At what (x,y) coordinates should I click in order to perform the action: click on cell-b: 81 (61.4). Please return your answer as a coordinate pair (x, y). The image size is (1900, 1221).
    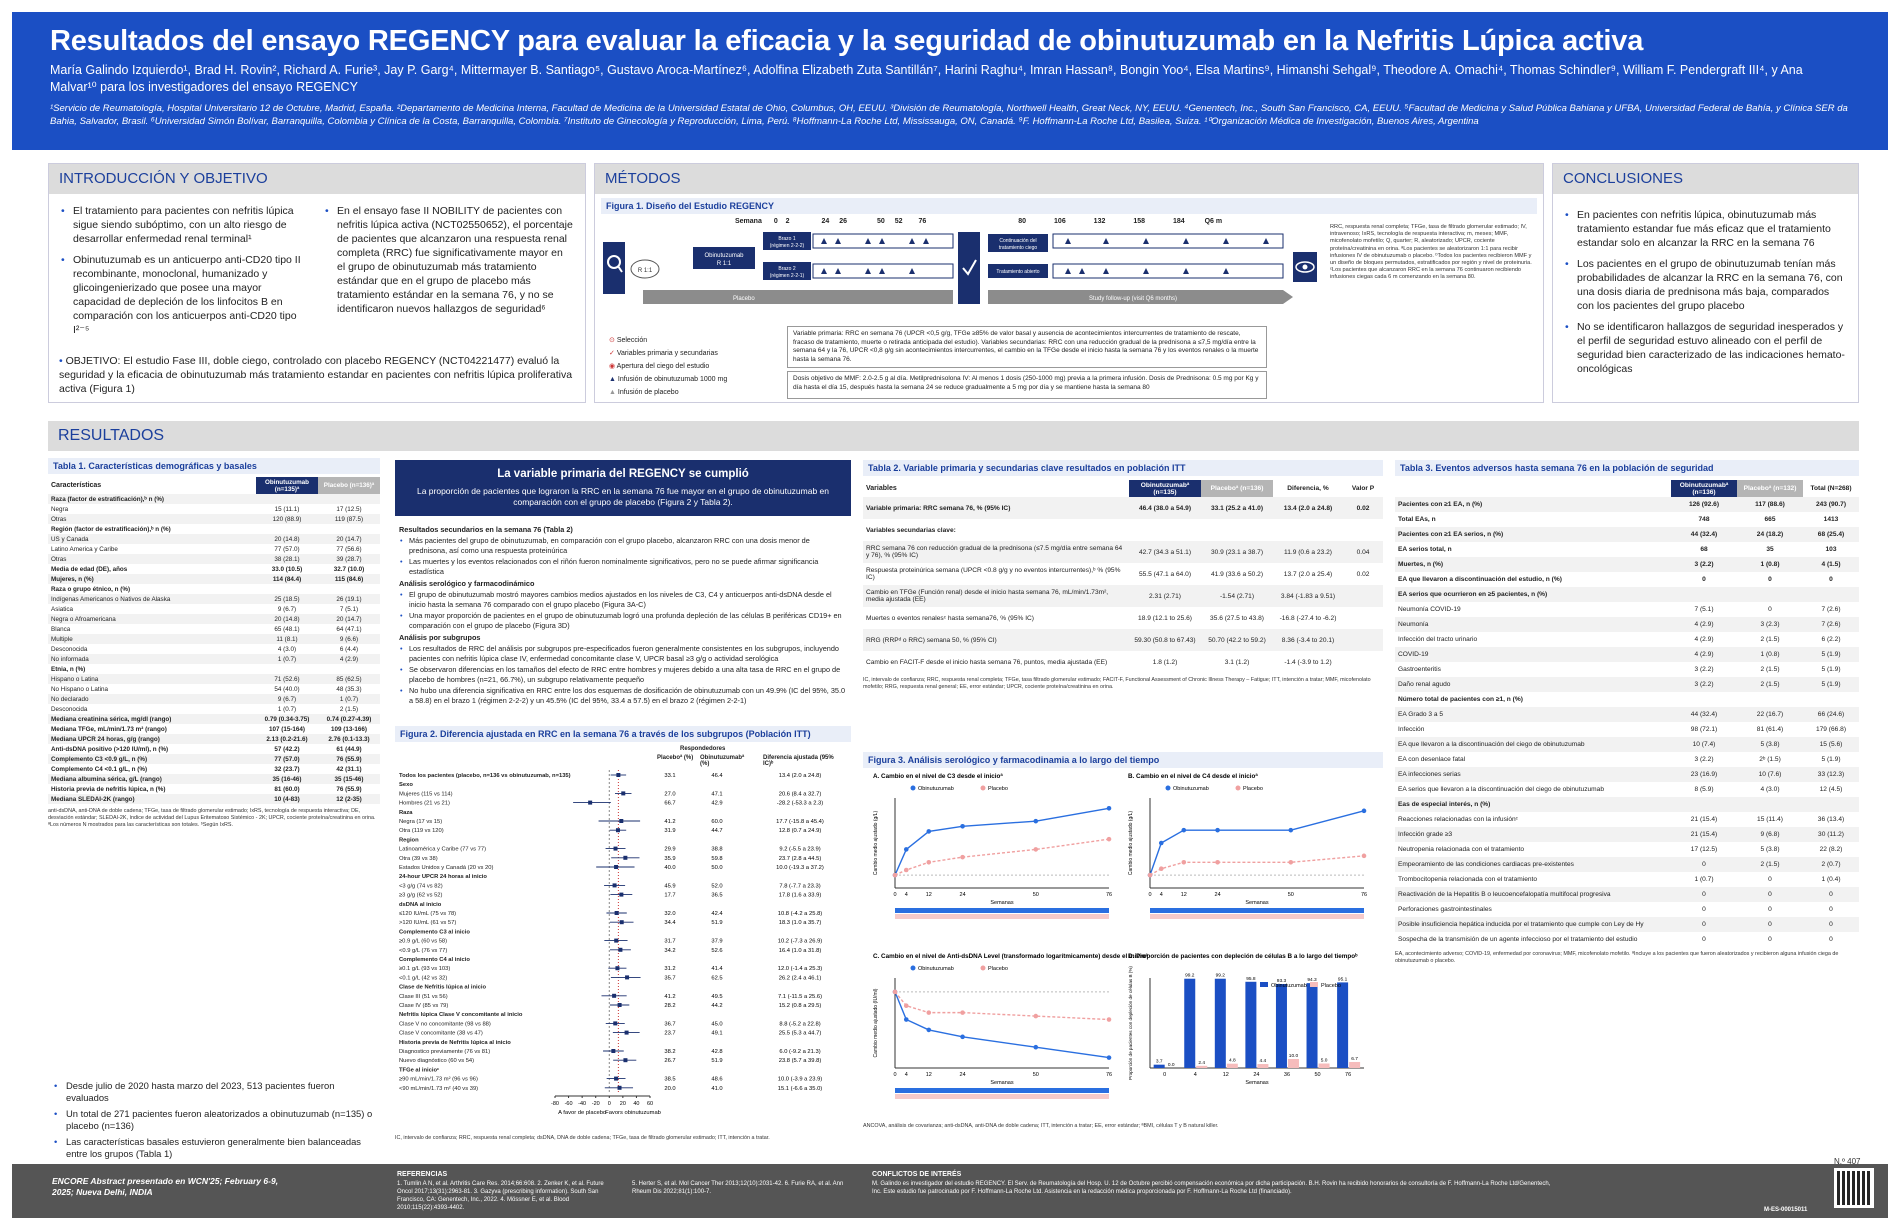
    Looking at the image, I should click on (1770, 729).